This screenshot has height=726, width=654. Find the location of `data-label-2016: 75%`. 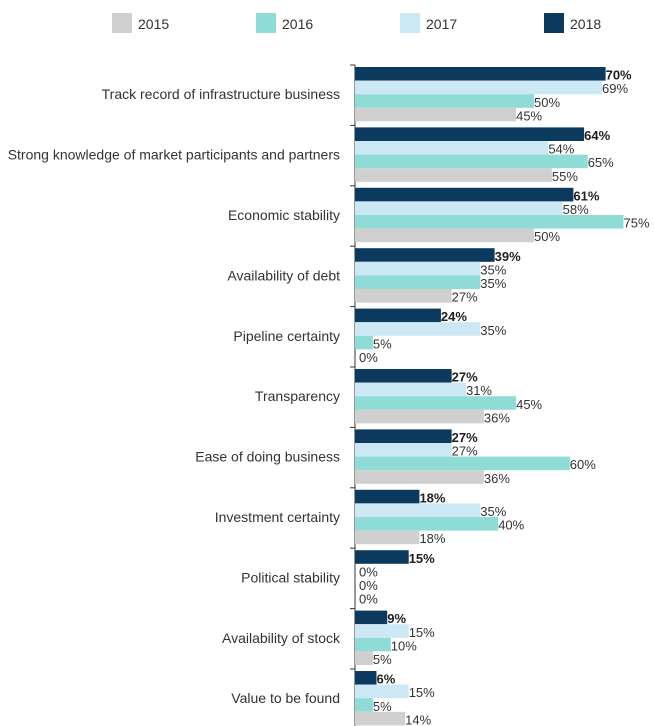

data-label-2016: 75% is located at coordinates (637, 223).